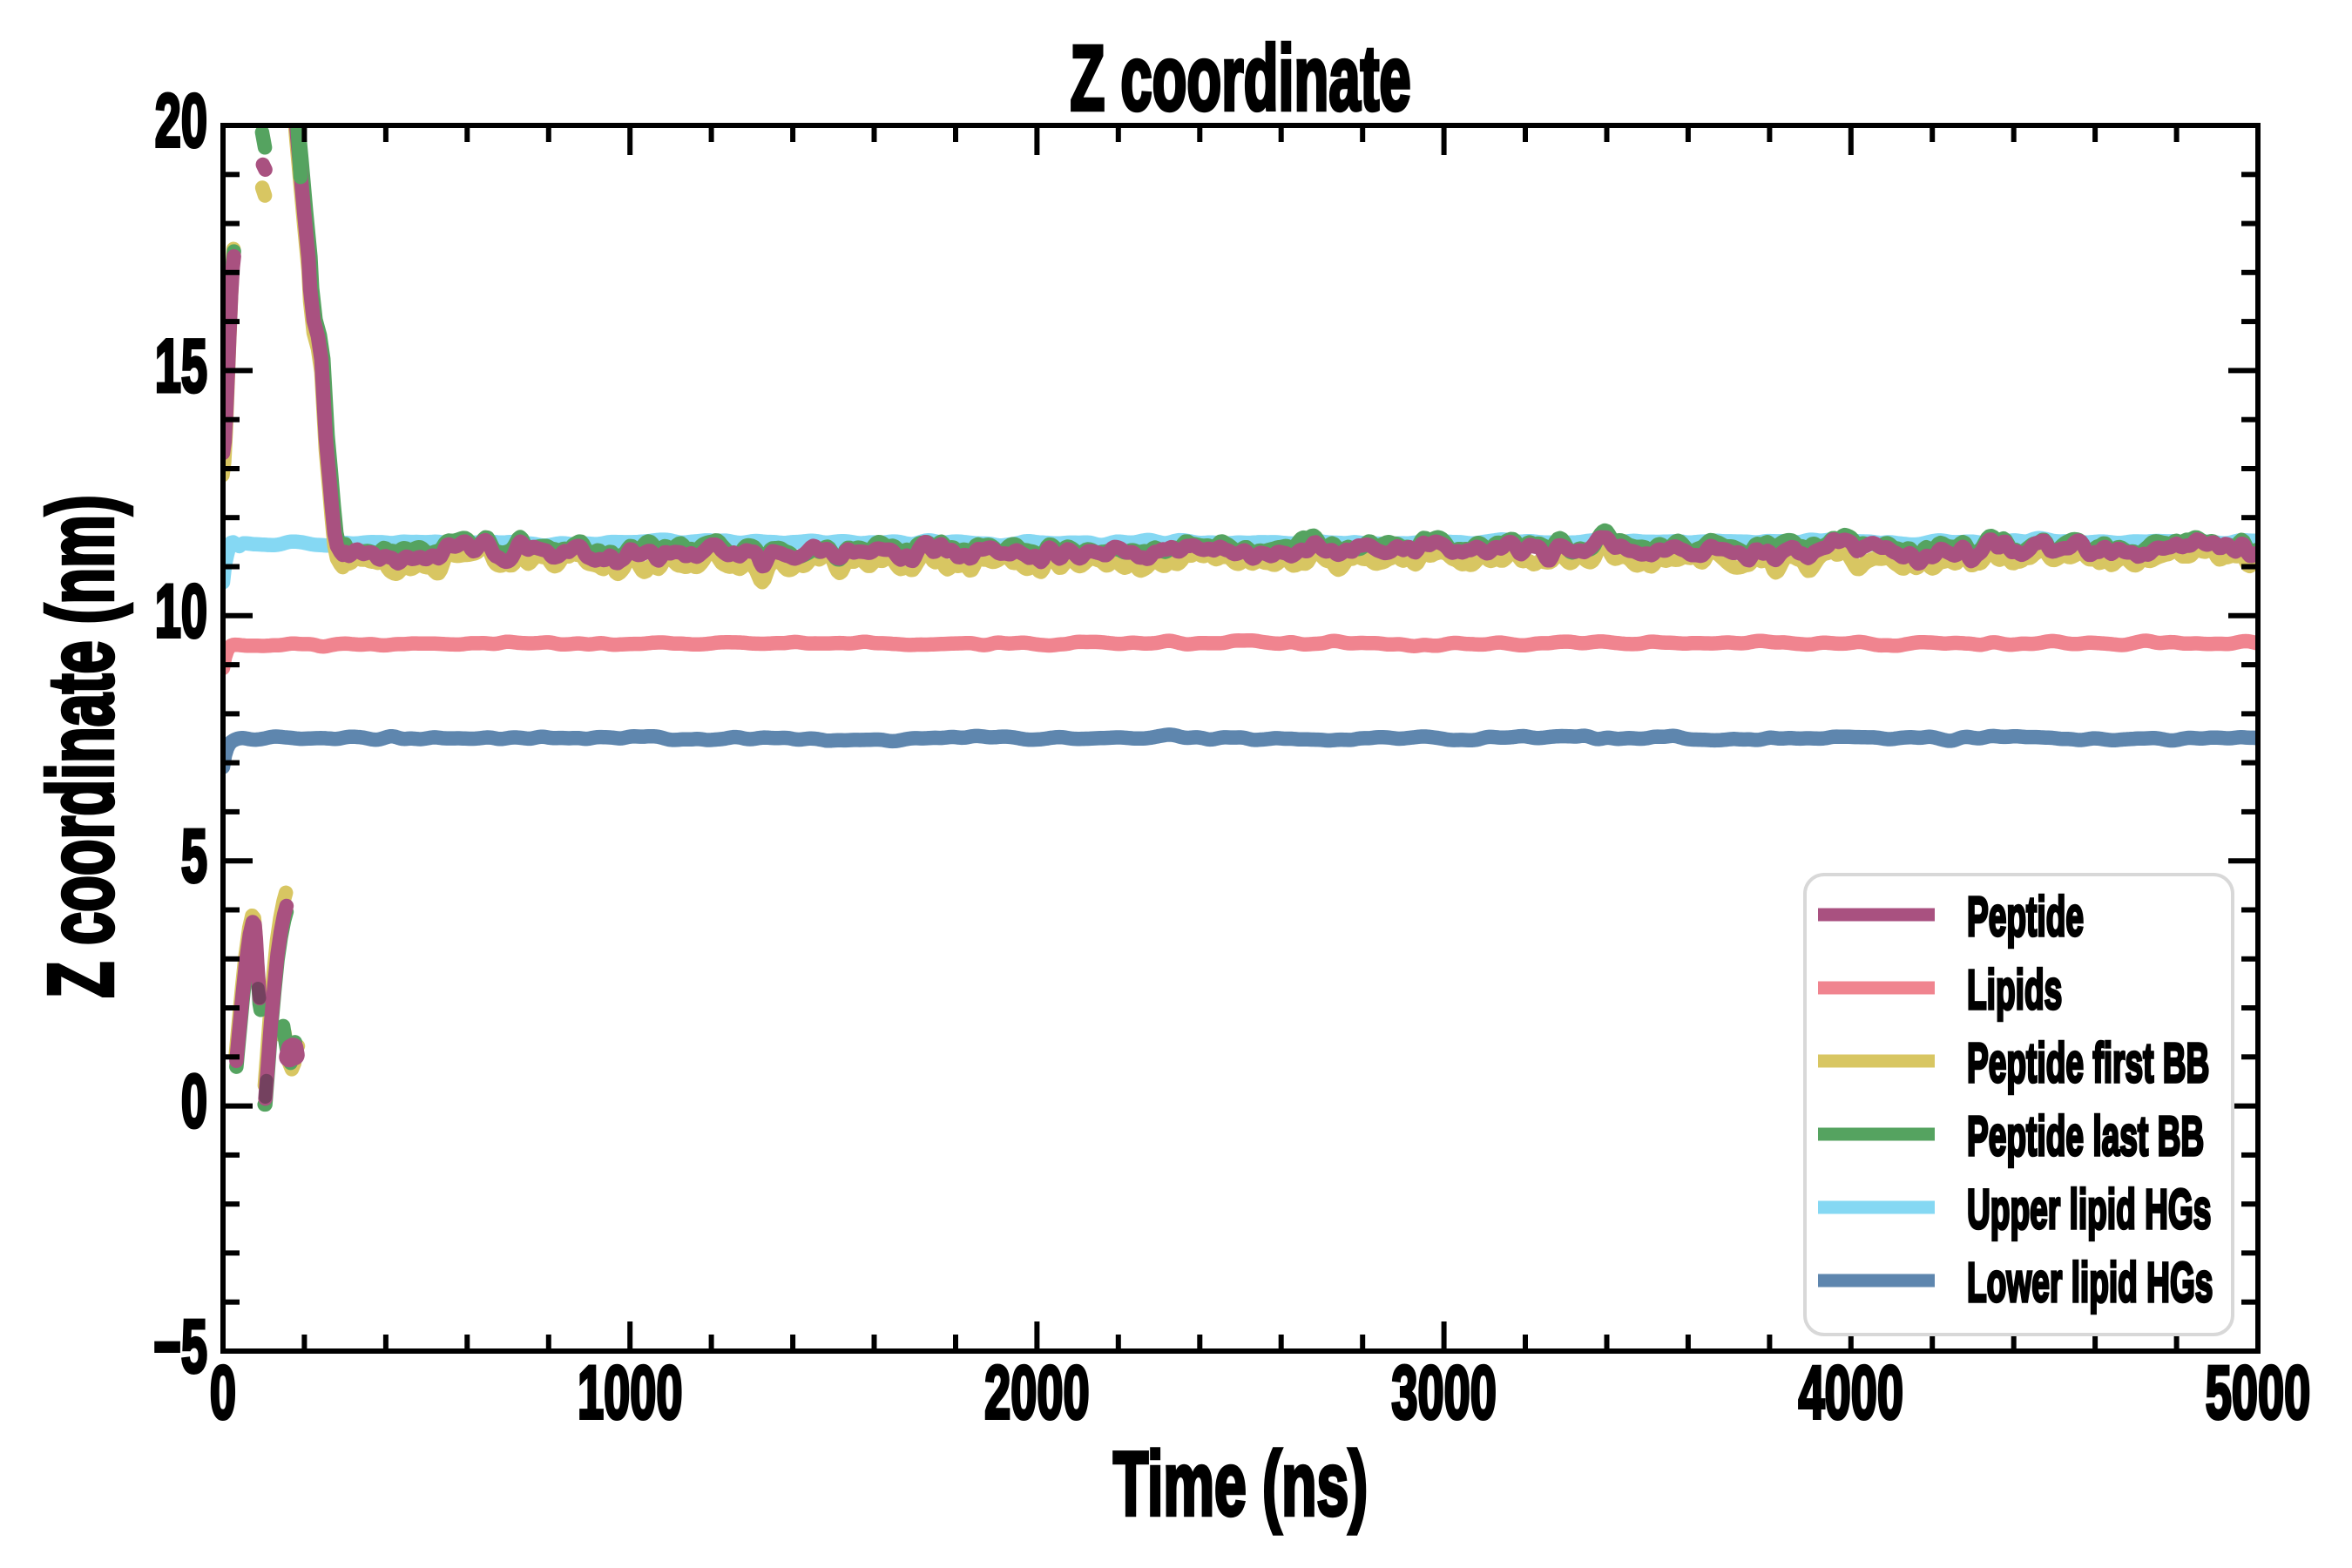 This screenshot has height=1568, width=2352. I want to click on svg-text: Peptide last BB, so click(2085, 1137).